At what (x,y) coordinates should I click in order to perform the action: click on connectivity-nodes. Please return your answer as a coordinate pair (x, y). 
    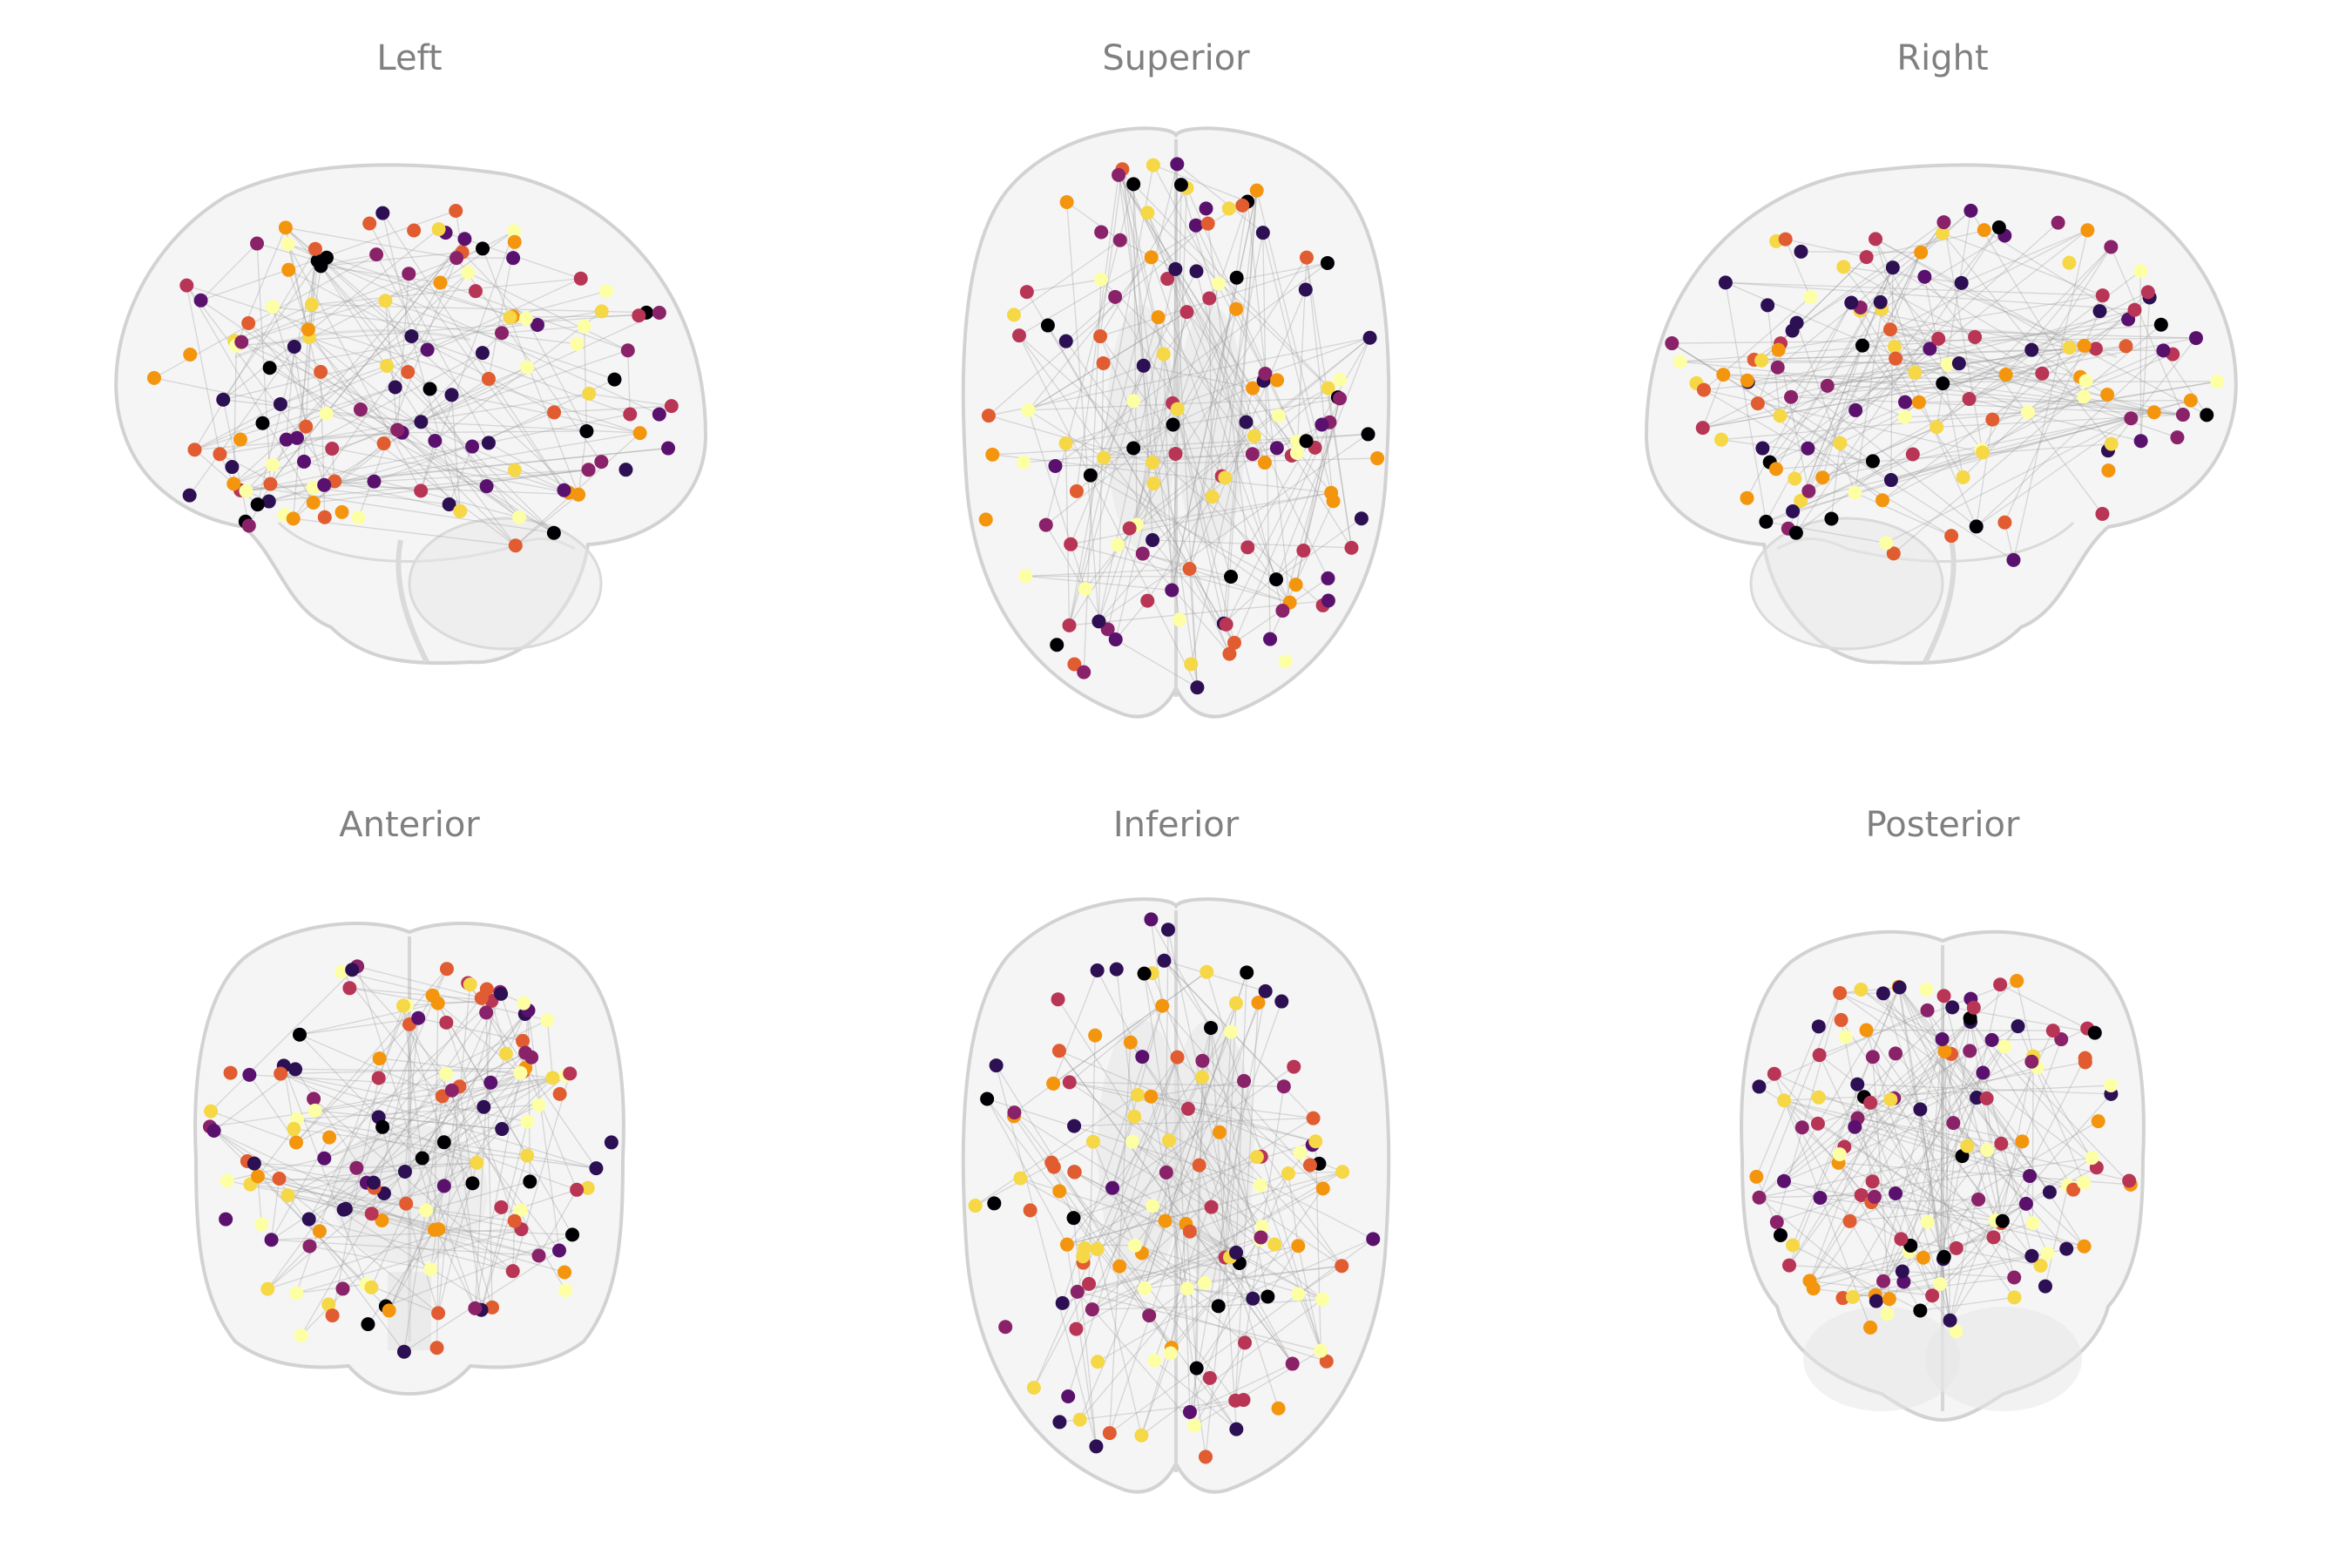
    Looking at the image, I should click on (1182, 426).